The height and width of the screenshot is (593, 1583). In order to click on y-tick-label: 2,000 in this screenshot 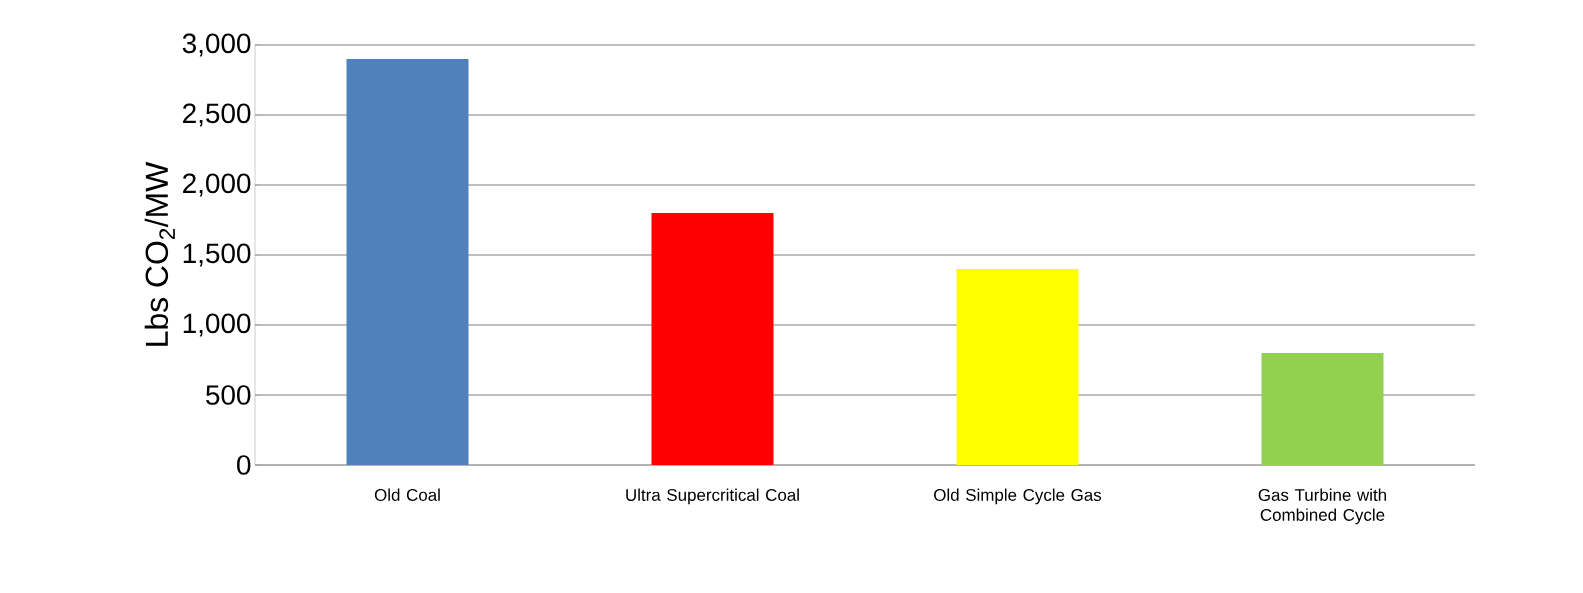, I will do `click(217, 185)`.